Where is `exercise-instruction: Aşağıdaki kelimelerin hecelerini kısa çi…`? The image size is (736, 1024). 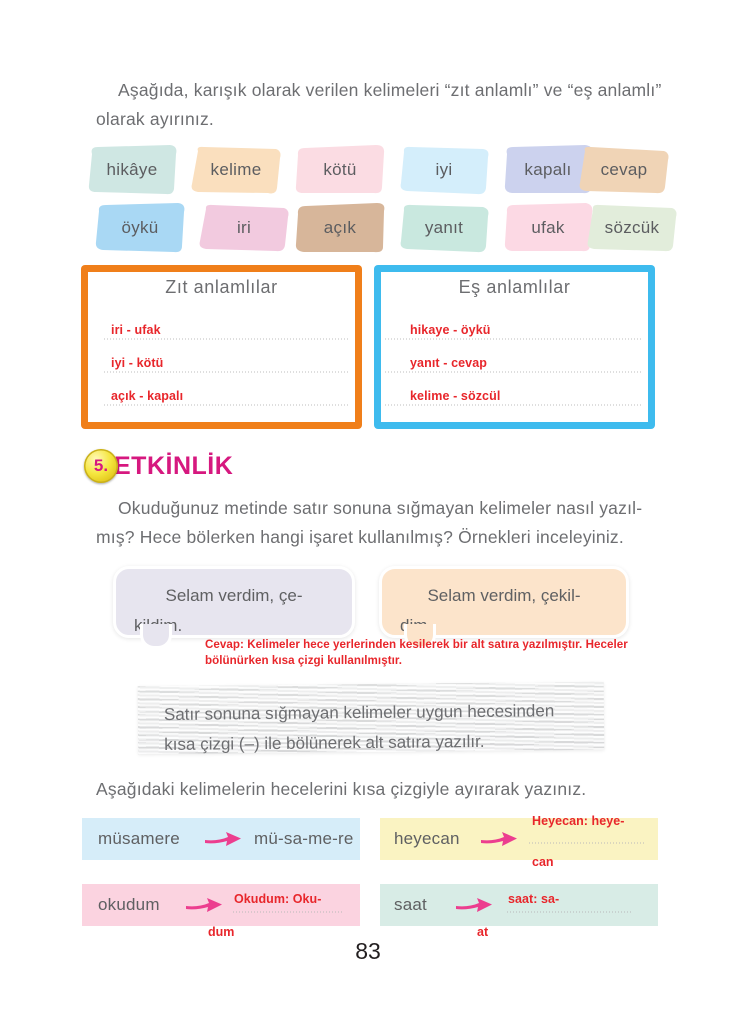
exercise-instruction: Aşağıdaki kelimelerin hecelerini kısa çi… is located at coordinates (383, 789).